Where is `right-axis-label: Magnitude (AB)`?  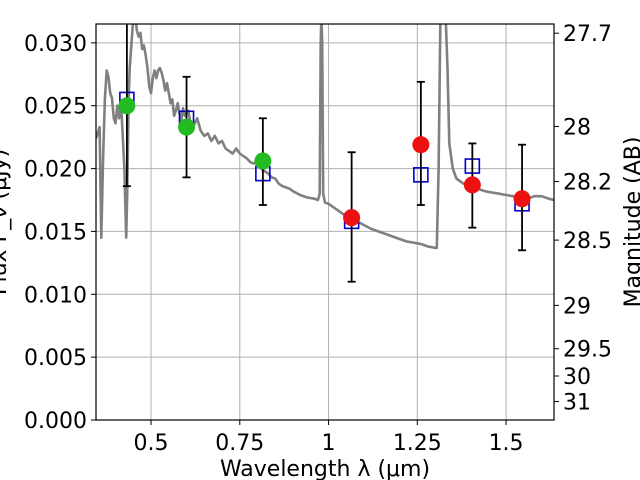 right-axis-label: Magnitude (AB) is located at coordinates (630, 222).